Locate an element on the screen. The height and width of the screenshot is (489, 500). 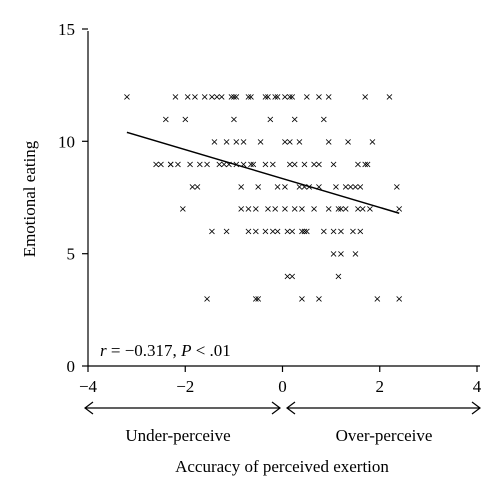
y-tick-label-5: 5 is located at coordinates (71, 254).